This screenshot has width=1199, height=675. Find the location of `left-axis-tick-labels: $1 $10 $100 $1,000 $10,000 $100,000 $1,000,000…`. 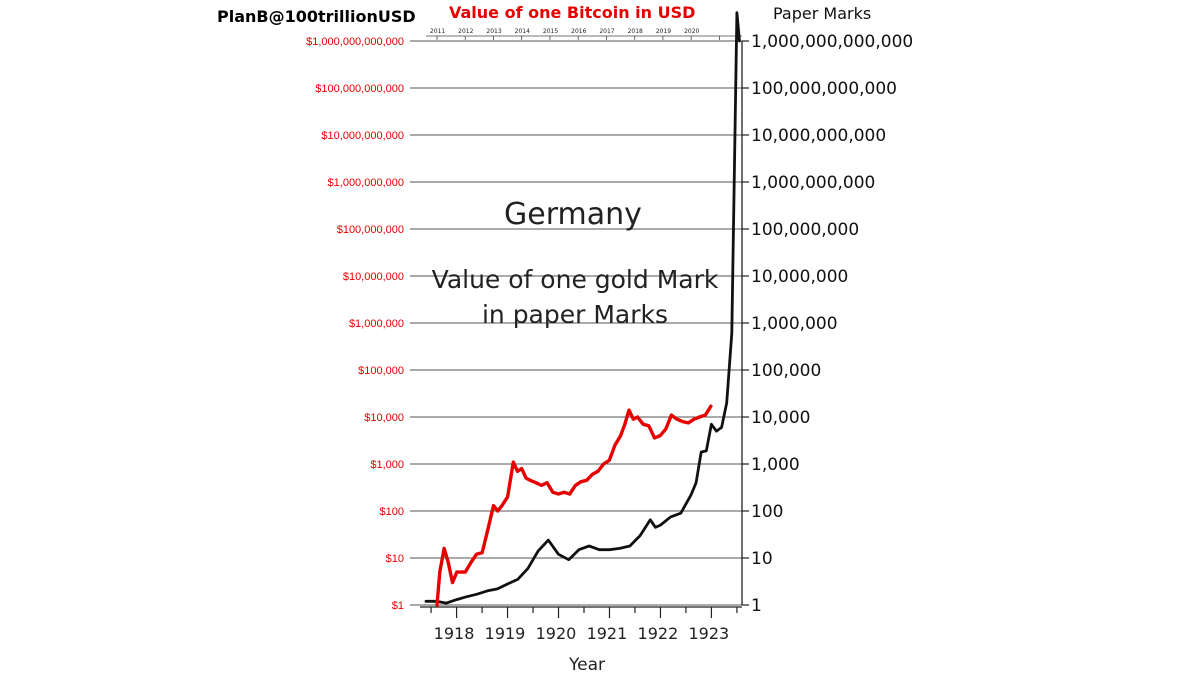

left-axis-tick-labels: $1 $10 $100 $1,000 $10,000 $100,000 $1,000,000… is located at coordinates (355, 324).